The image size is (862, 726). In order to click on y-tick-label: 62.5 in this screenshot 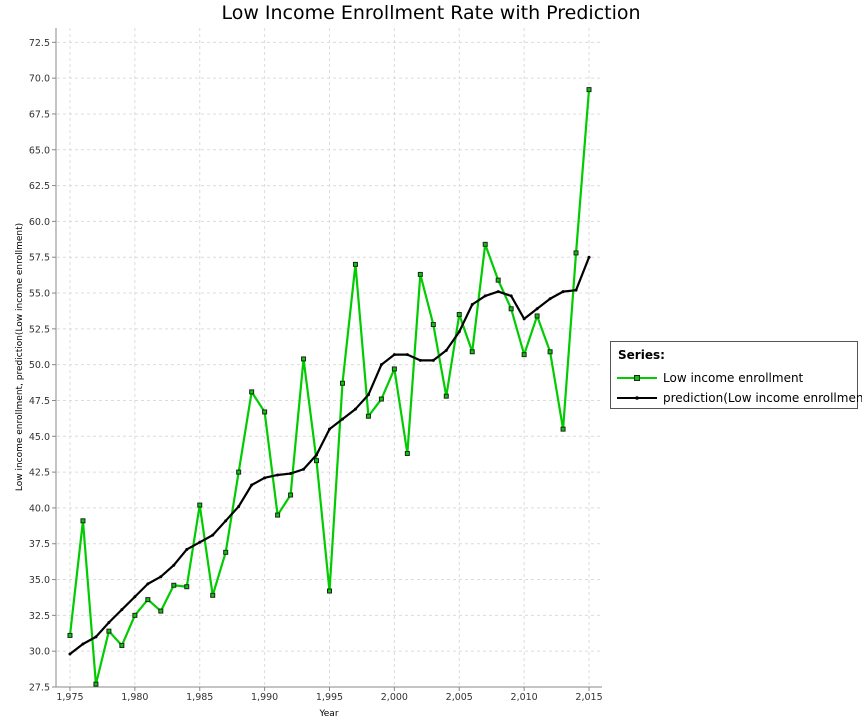, I will do `click(39, 186)`.